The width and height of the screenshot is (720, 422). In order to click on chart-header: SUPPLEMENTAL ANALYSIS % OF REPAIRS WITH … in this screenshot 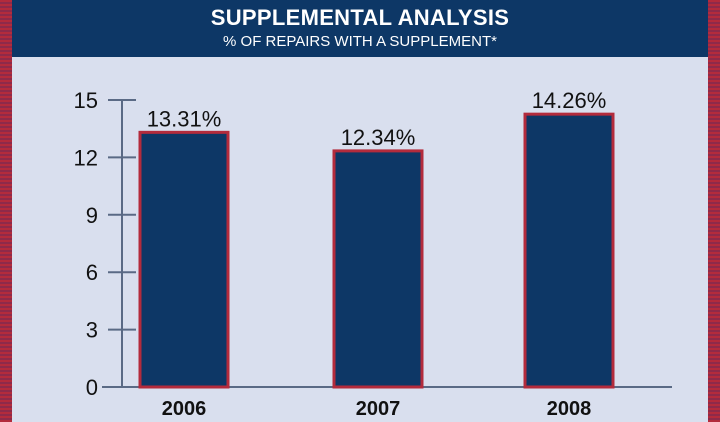, I will do `click(360, 28)`.